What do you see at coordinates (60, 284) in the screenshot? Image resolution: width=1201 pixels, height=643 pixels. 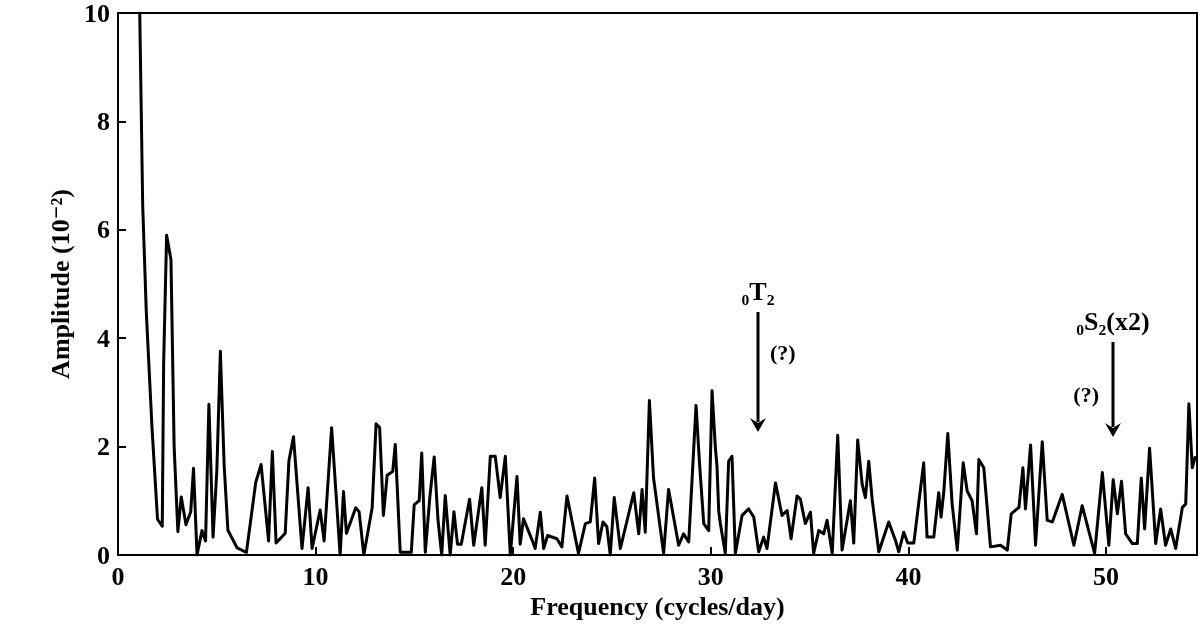 I see `y-axis-title: Amplitude (10⁻²)` at bounding box center [60, 284].